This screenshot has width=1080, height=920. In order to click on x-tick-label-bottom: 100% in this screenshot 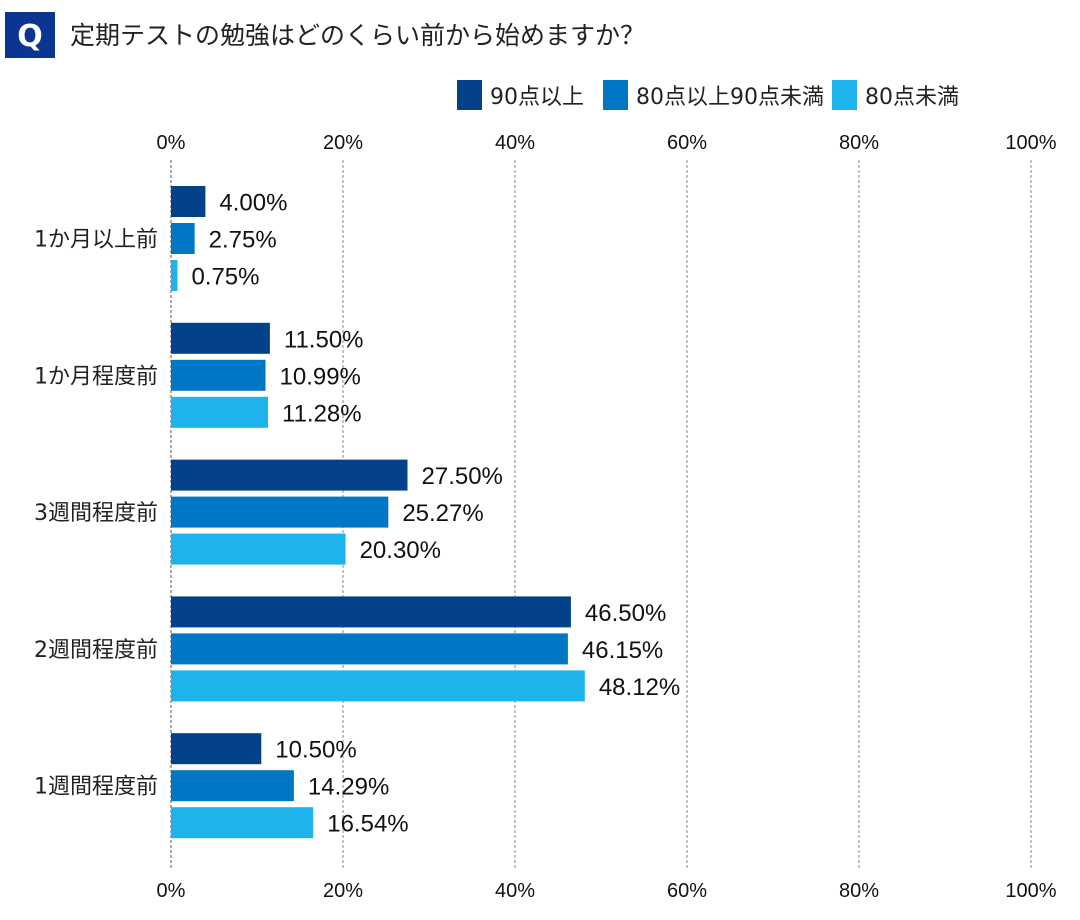, I will do `click(1030, 891)`.